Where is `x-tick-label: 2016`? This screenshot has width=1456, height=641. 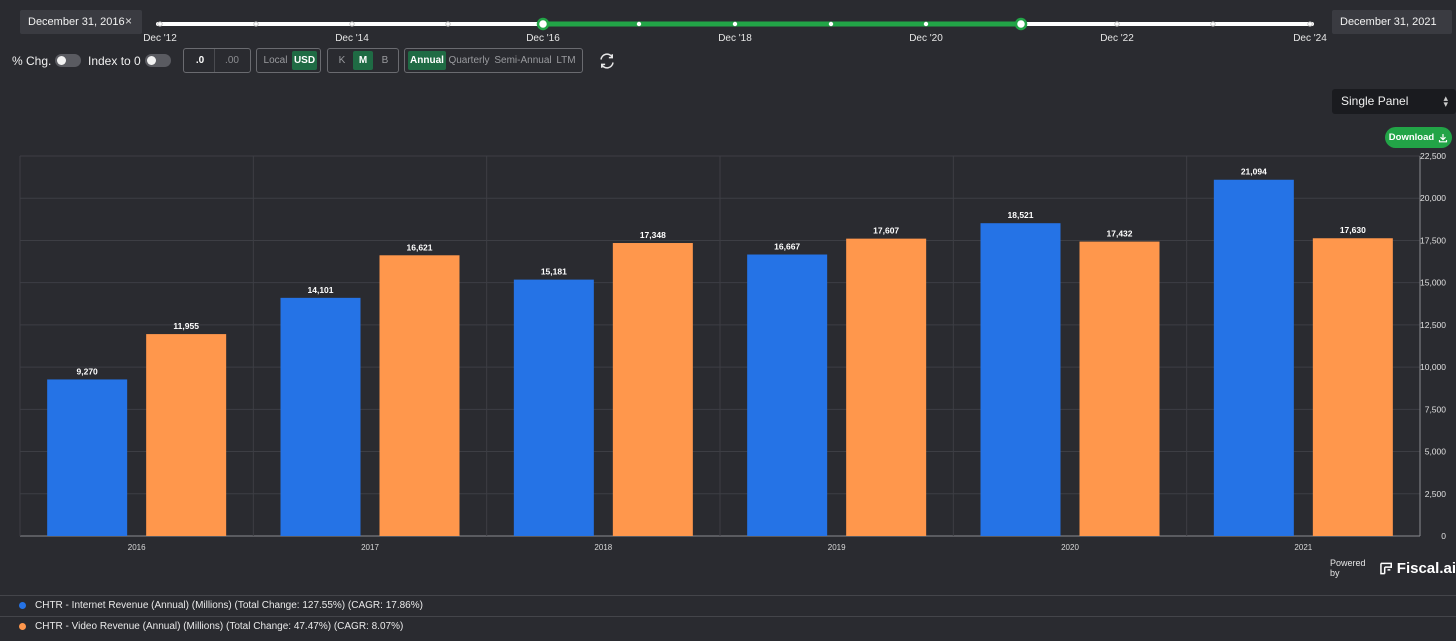 x-tick-label: 2016 is located at coordinates (137, 547).